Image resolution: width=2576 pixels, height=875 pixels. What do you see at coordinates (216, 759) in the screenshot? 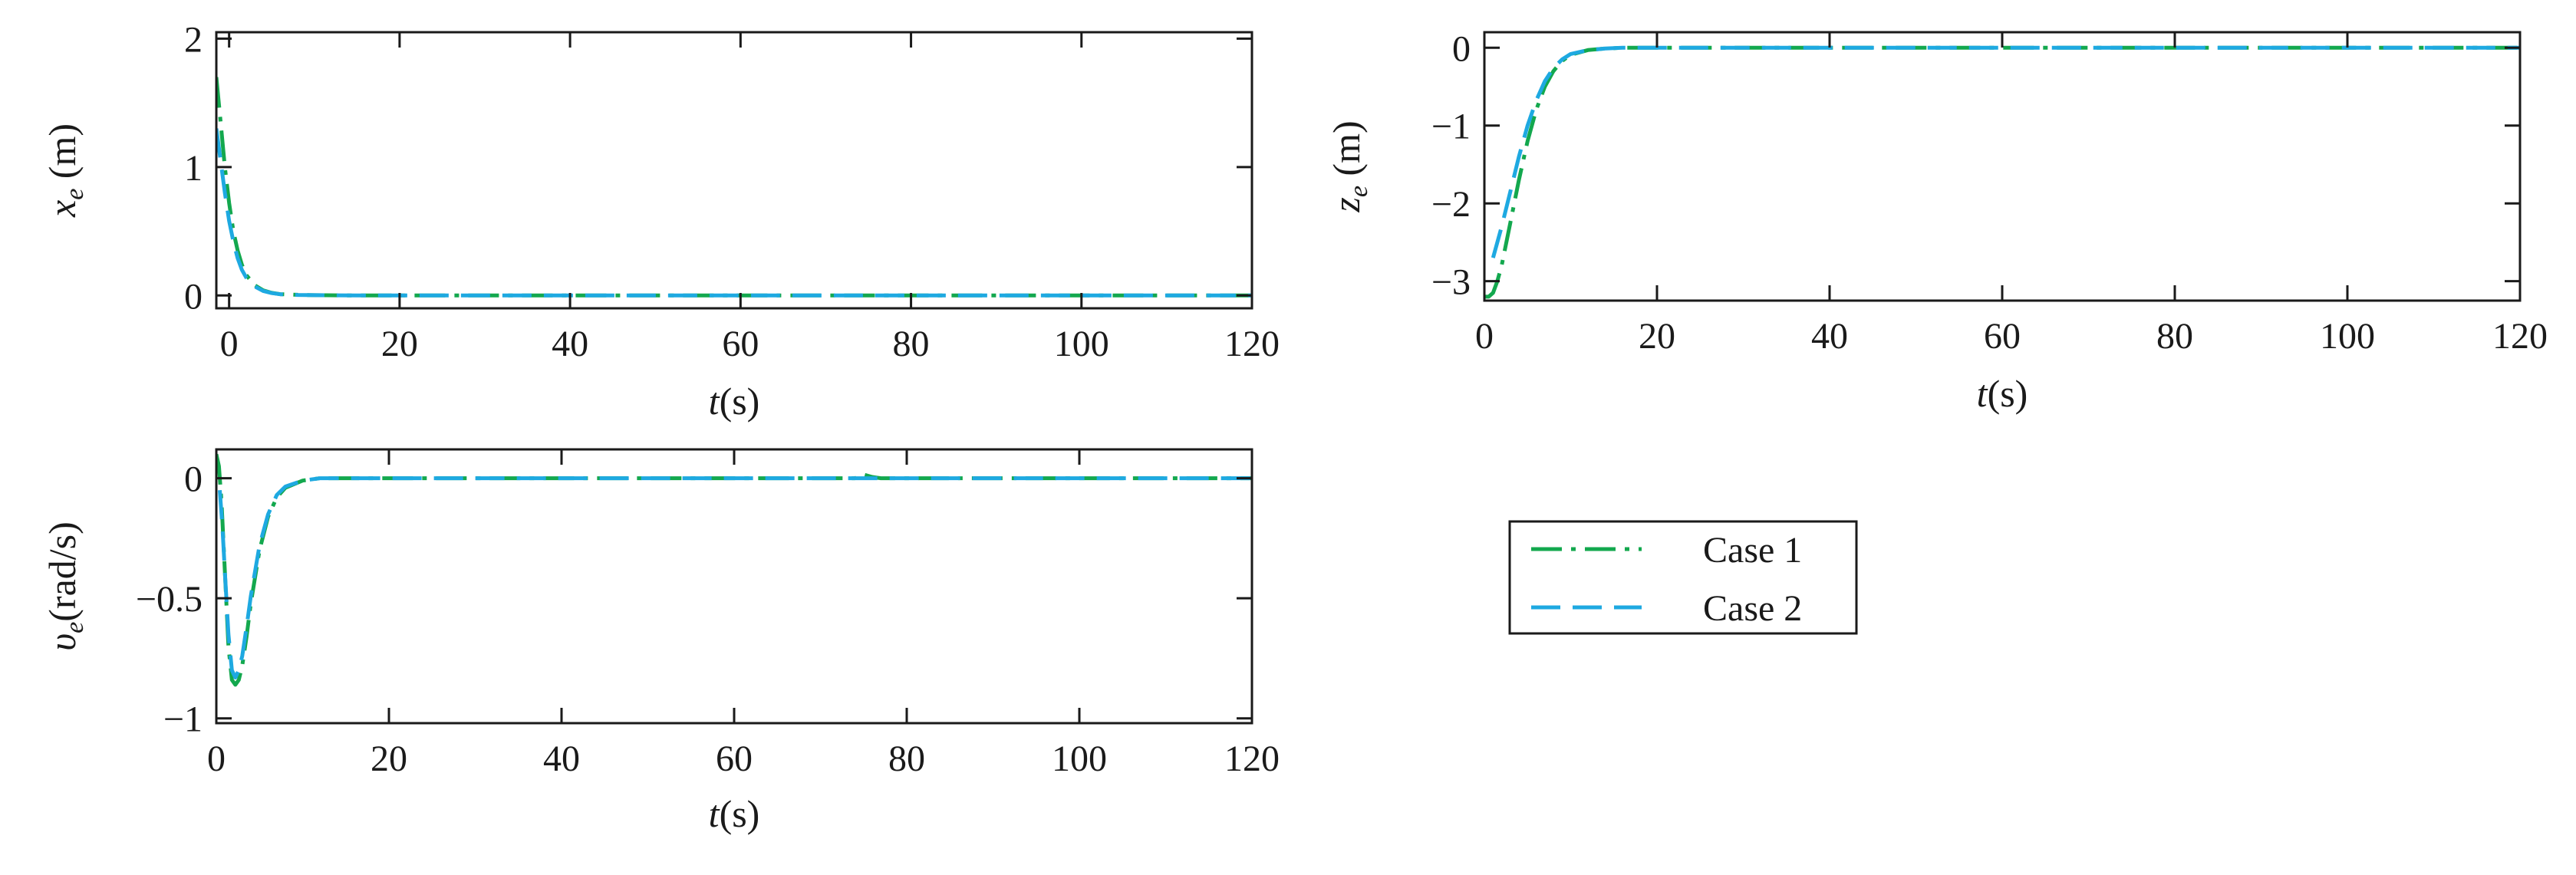
I see `ve-x-tick-label: 0` at bounding box center [216, 759].